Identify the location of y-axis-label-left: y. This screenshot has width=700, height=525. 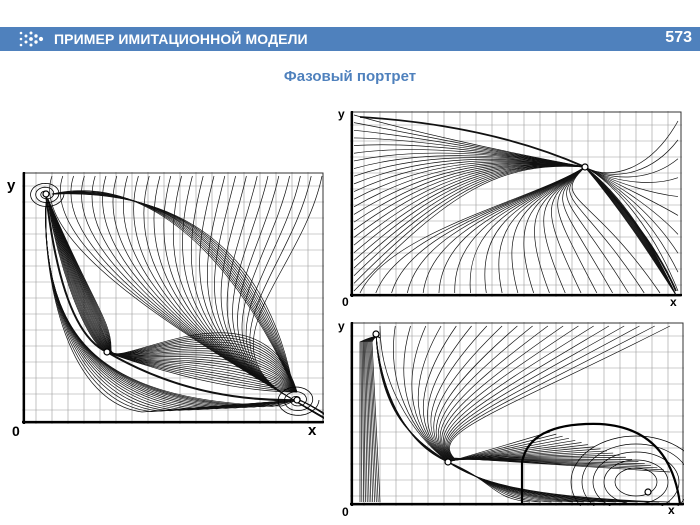
(11, 185).